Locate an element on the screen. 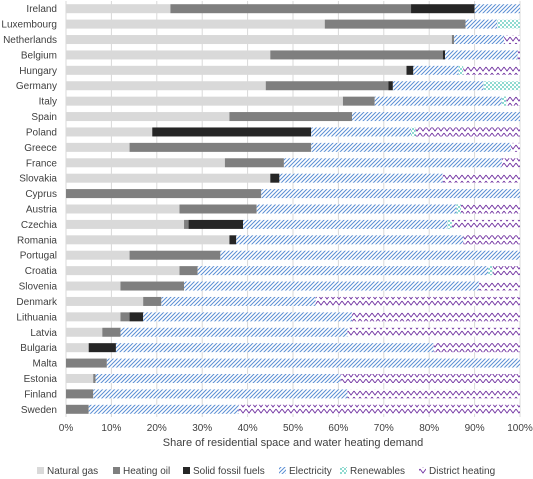  category-label: Finland is located at coordinates (40, 394).